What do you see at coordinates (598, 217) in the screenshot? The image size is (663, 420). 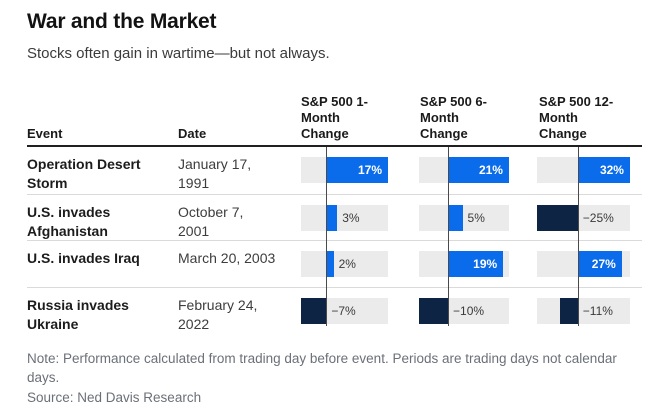 I see `bar-value-label: −25%` at bounding box center [598, 217].